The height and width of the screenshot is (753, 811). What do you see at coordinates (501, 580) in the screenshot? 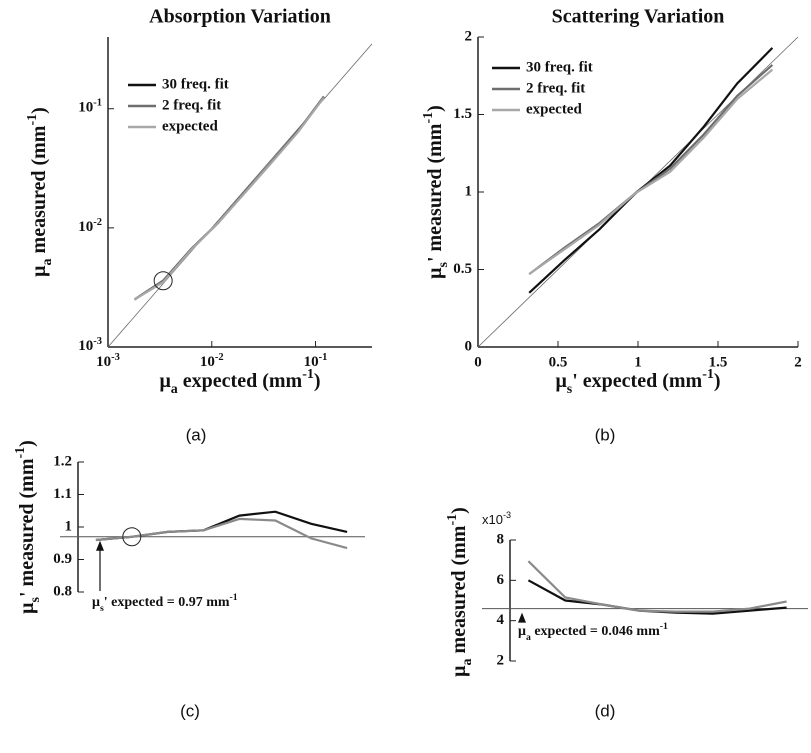
I see `y-tick-label: 6` at bounding box center [501, 580].